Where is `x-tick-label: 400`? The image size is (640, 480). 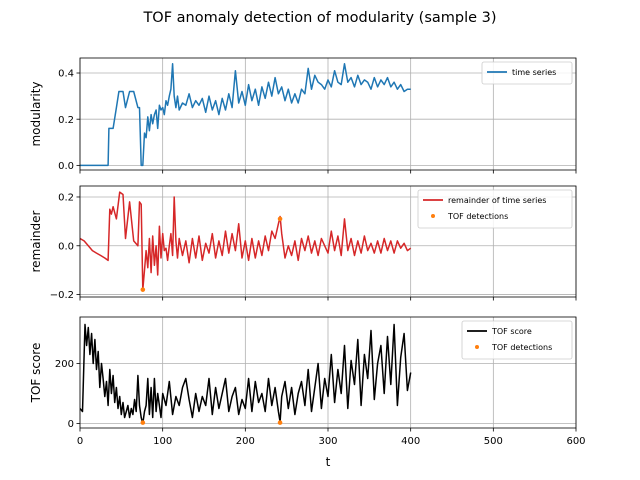
x-tick-label: 400 is located at coordinates (410, 441).